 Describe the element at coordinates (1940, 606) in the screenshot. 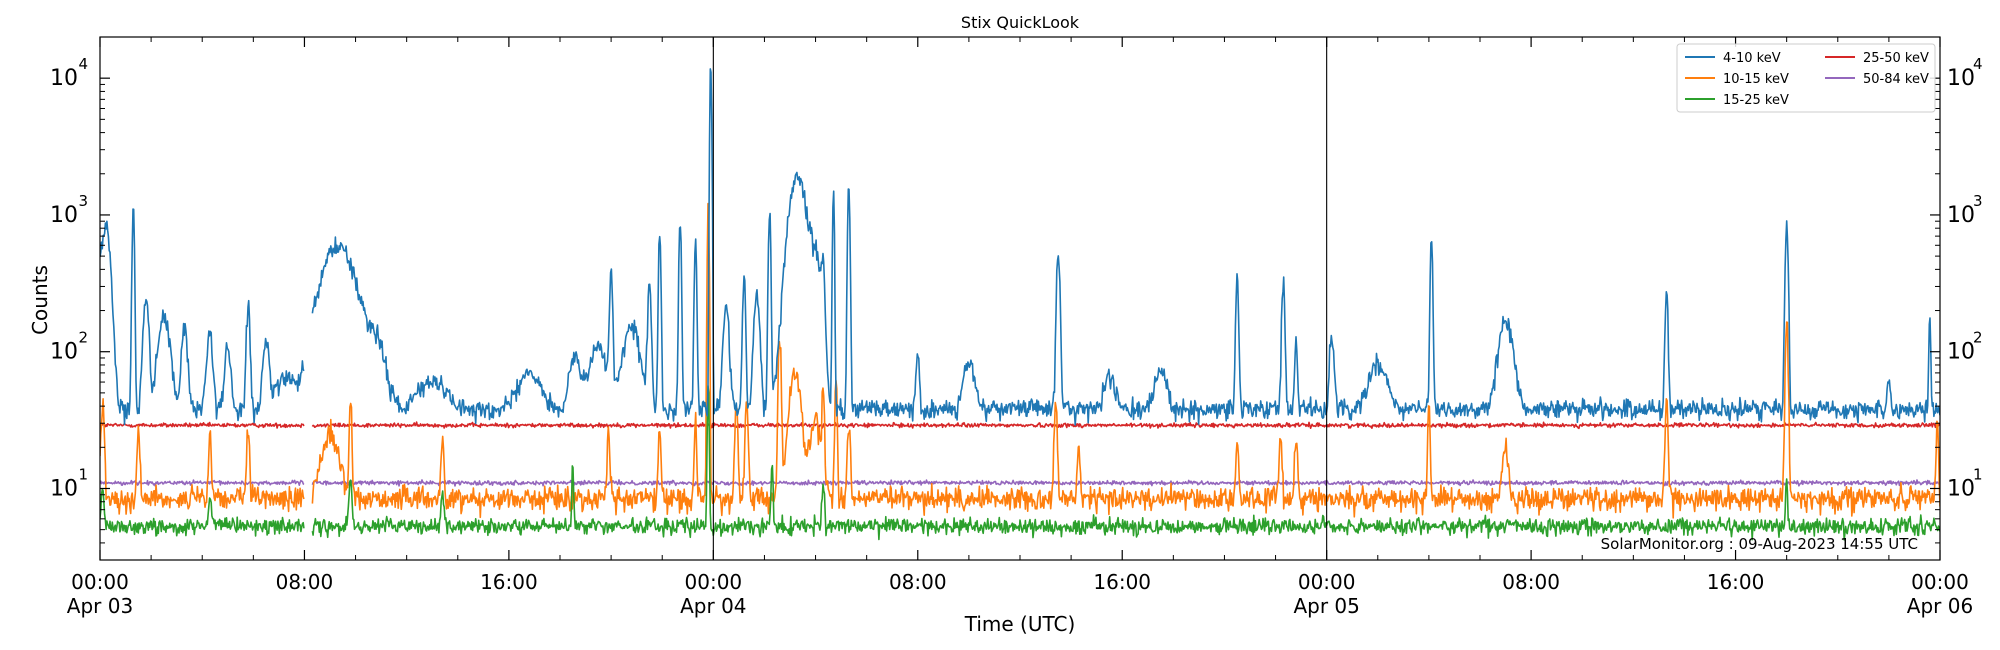

I see `x-tick-date: Apr 06` at that location.